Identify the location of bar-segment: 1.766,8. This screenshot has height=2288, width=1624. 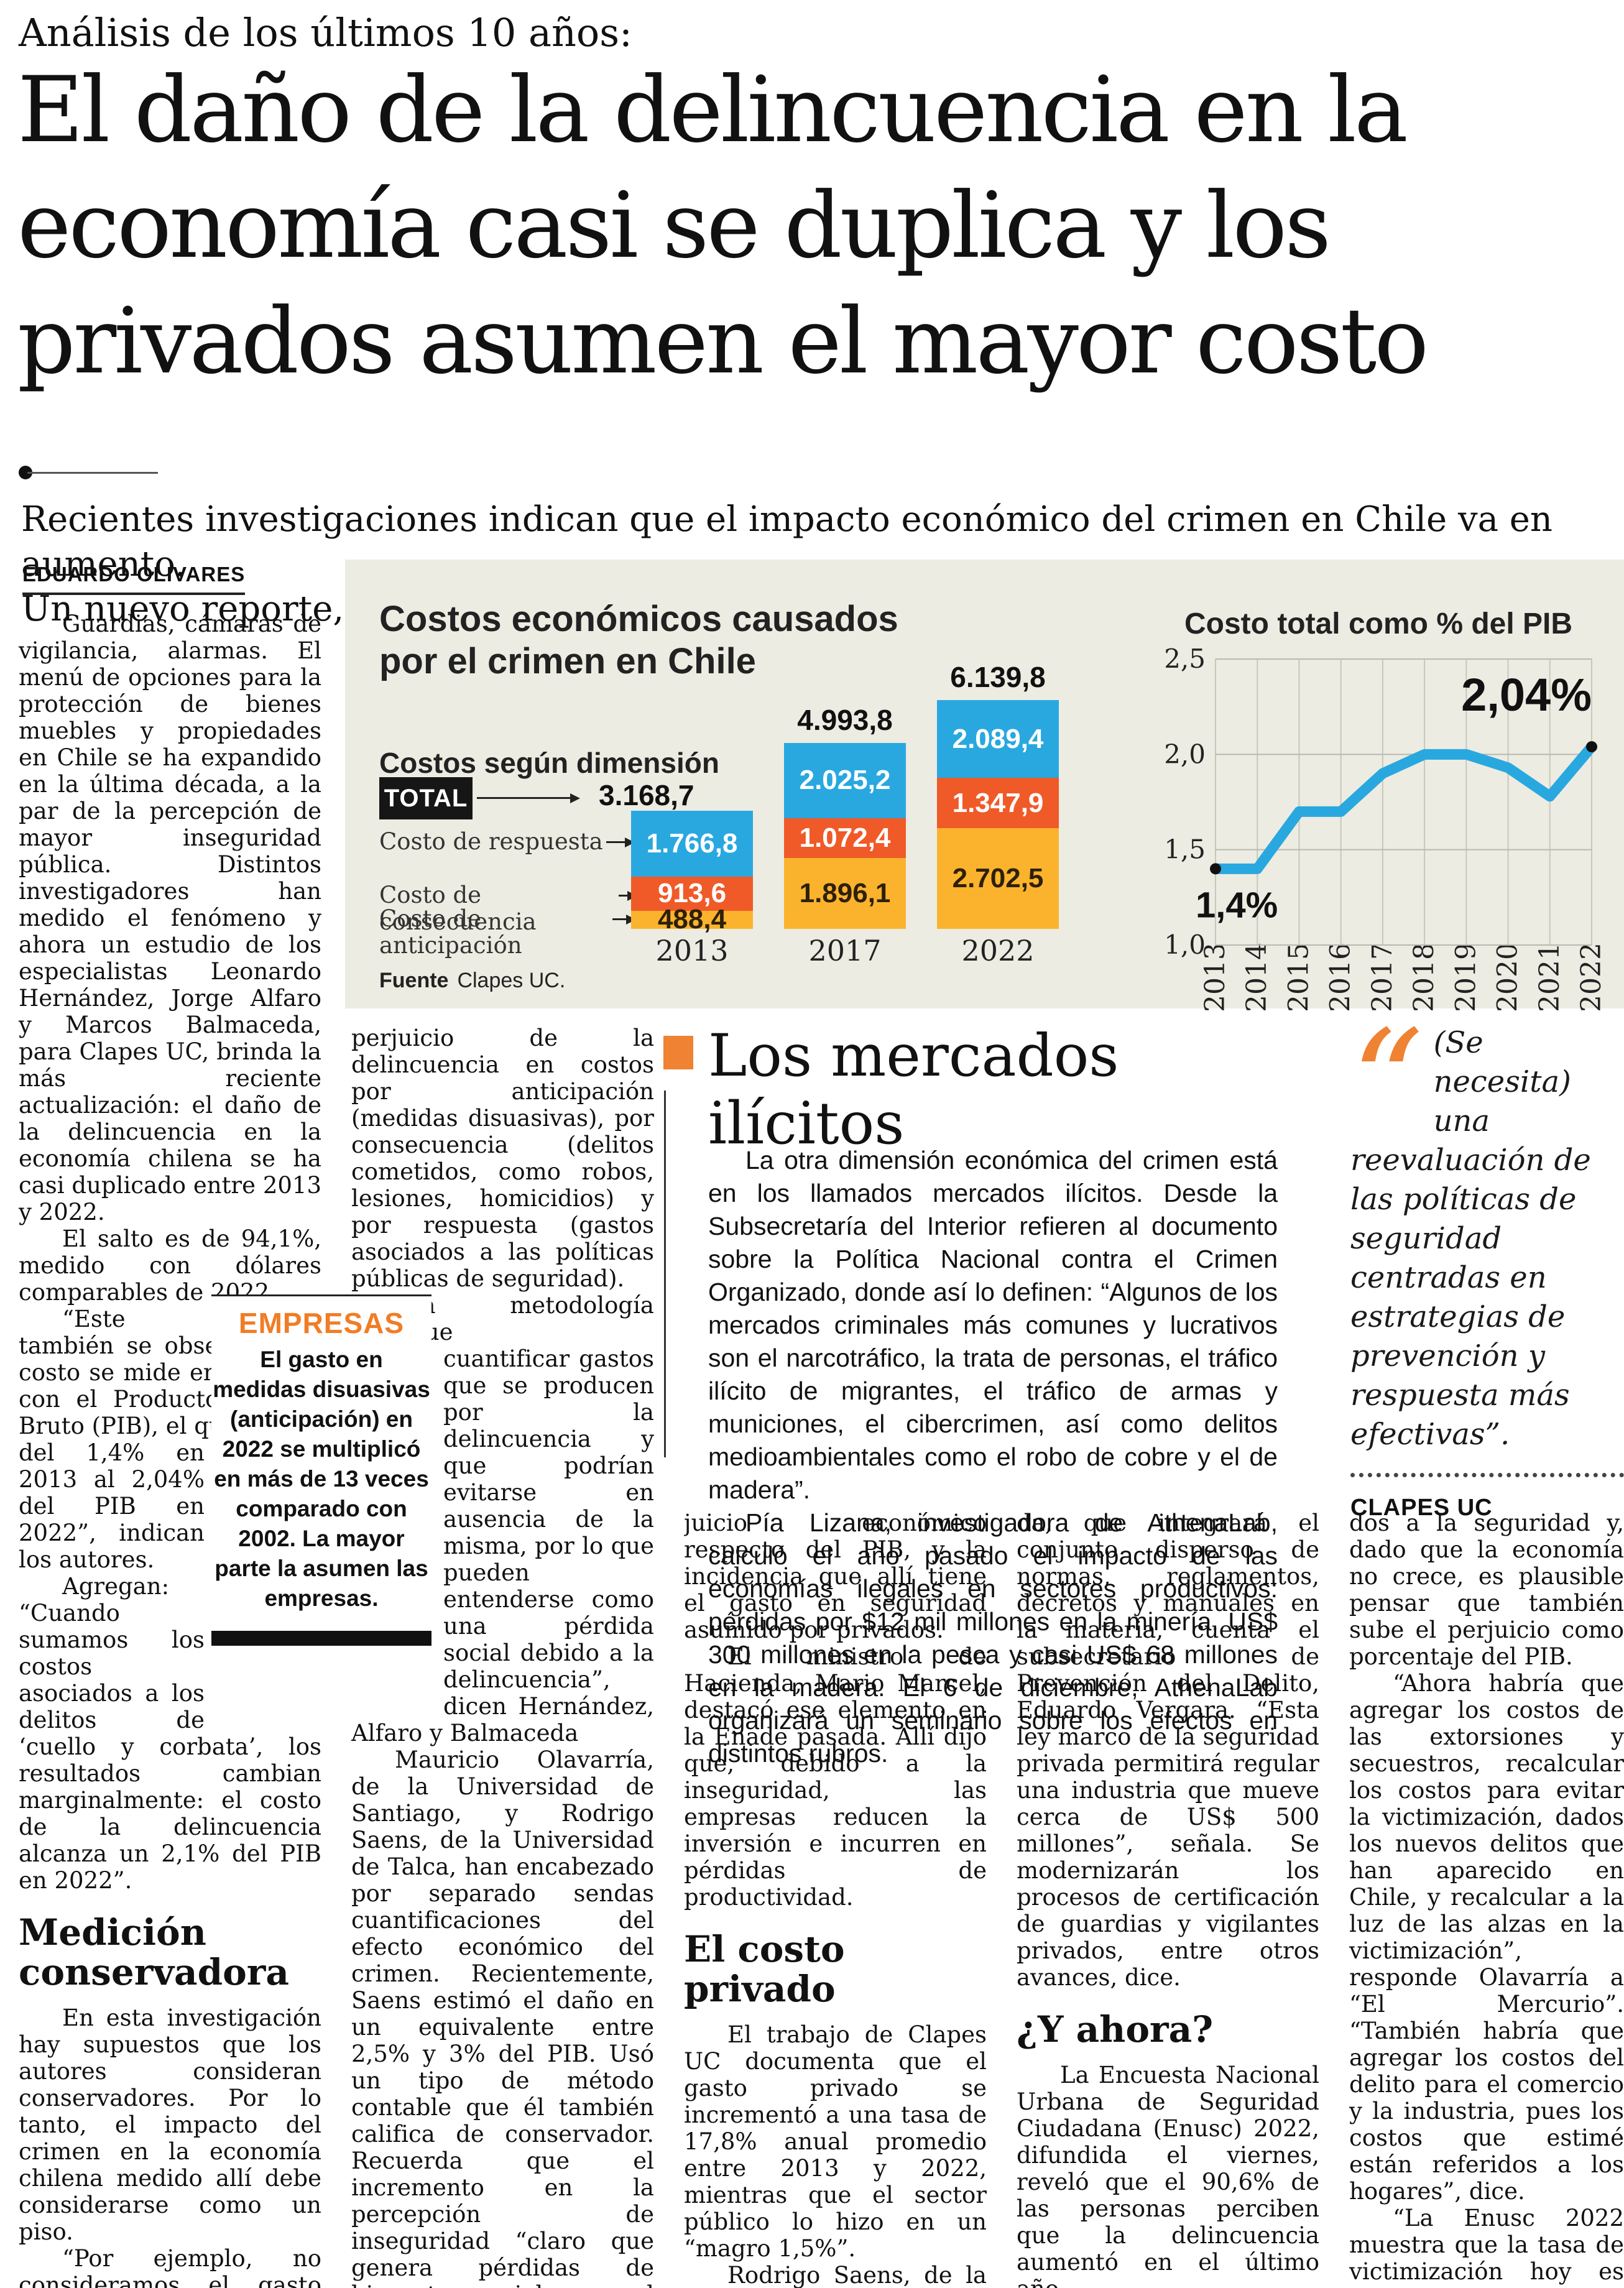
(692, 844).